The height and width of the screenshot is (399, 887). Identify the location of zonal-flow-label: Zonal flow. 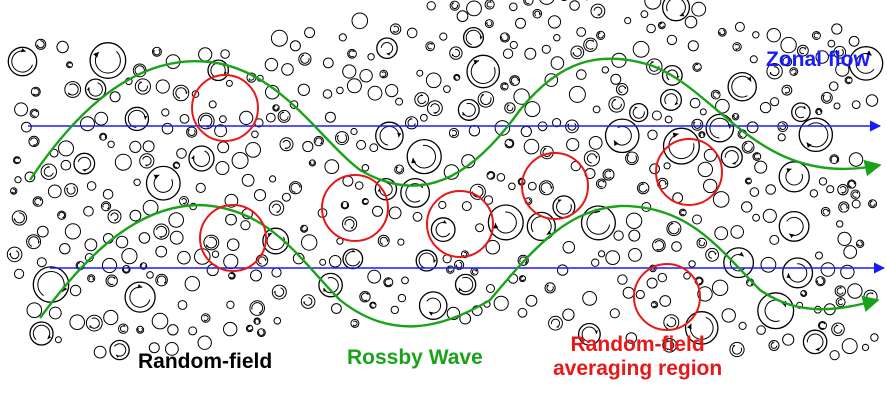
(818, 59).